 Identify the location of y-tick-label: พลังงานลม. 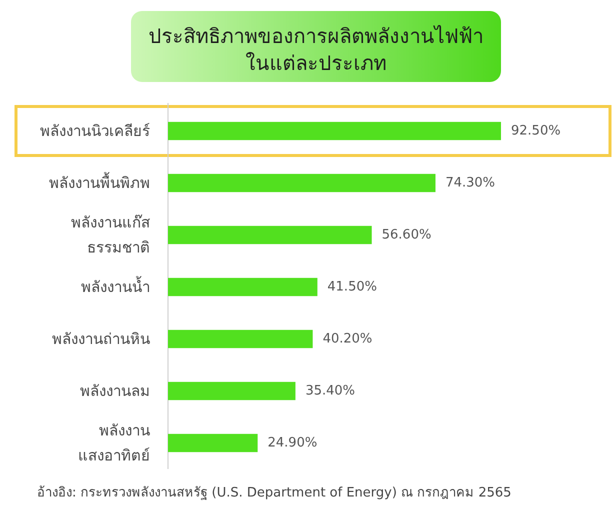
(115, 391).